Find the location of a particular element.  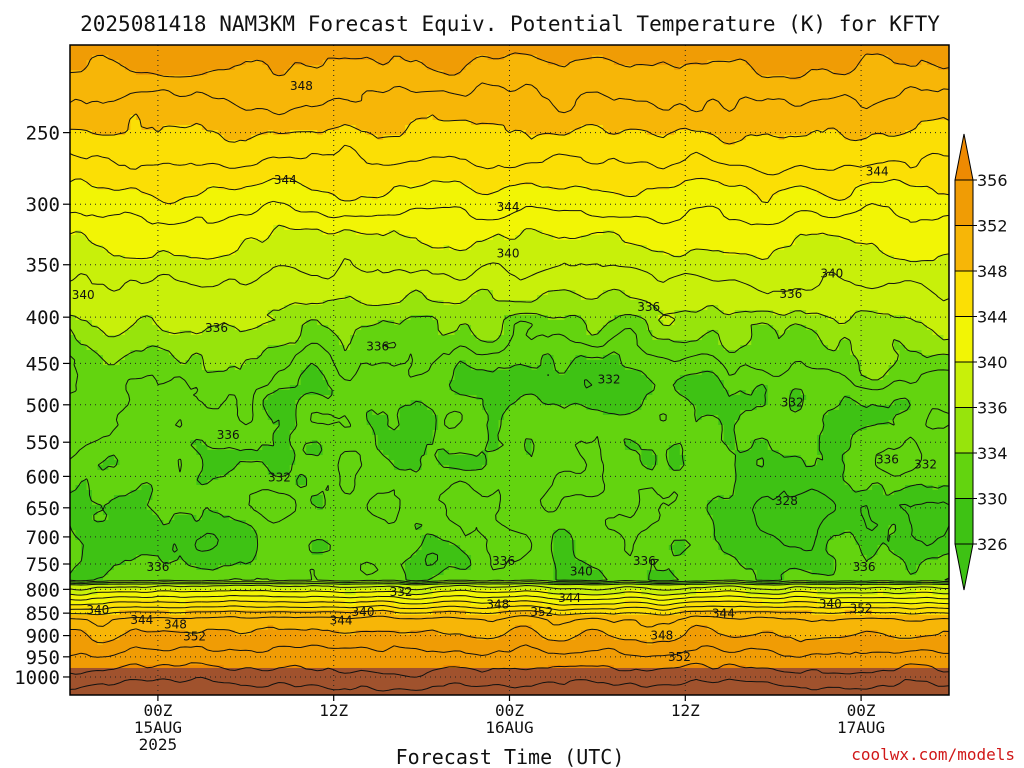

colorbar-tick-label: 344 is located at coordinates (992, 317).